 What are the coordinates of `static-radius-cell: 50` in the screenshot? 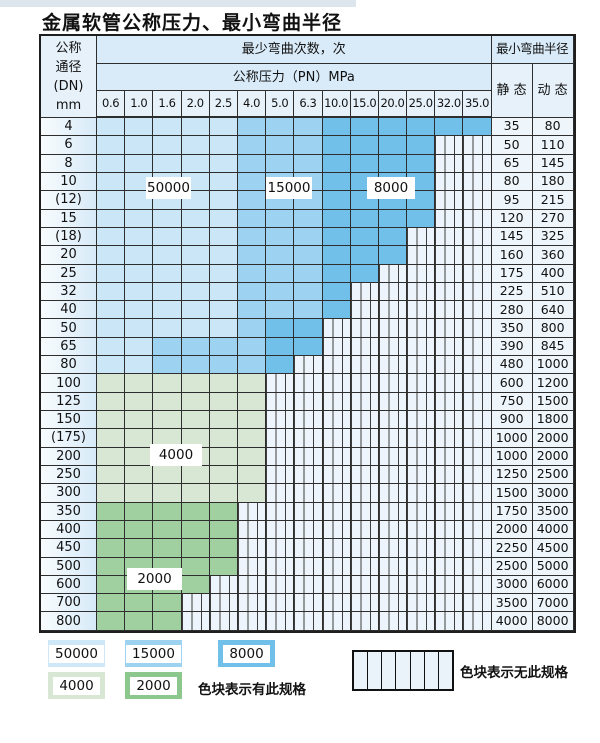 It's located at (512, 145).